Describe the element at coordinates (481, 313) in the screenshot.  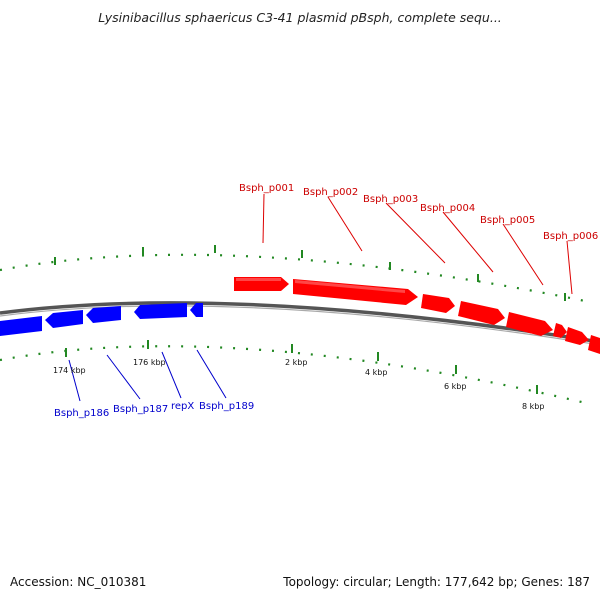
I see `gene-arrow-bsph-p004` at that location.